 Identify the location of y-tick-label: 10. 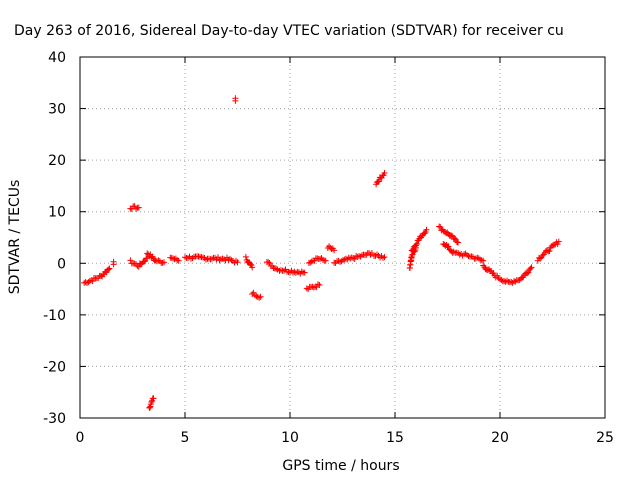
(57, 213).